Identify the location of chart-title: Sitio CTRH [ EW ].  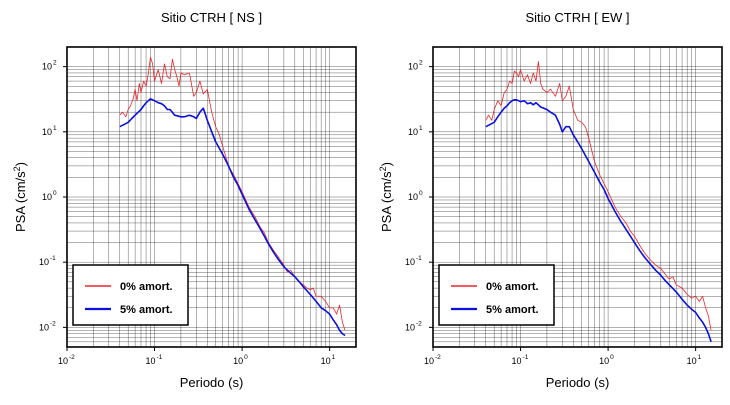
(577, 17).